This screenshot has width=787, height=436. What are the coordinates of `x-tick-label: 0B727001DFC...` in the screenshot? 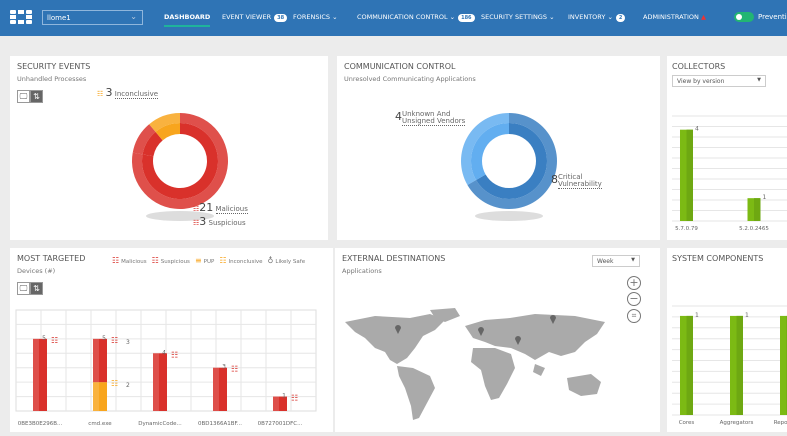 It's located at (280, 424).